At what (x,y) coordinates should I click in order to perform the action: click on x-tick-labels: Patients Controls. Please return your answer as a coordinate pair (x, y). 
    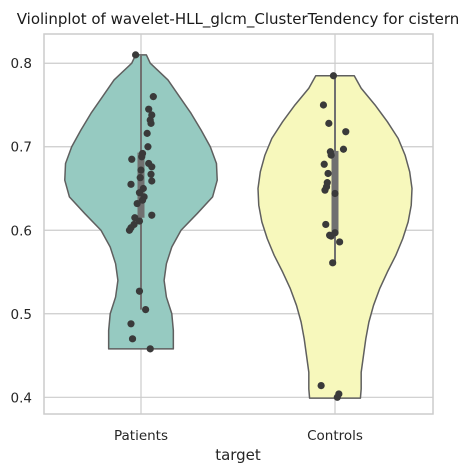
    Looking at the image, I should click on (238, 436).